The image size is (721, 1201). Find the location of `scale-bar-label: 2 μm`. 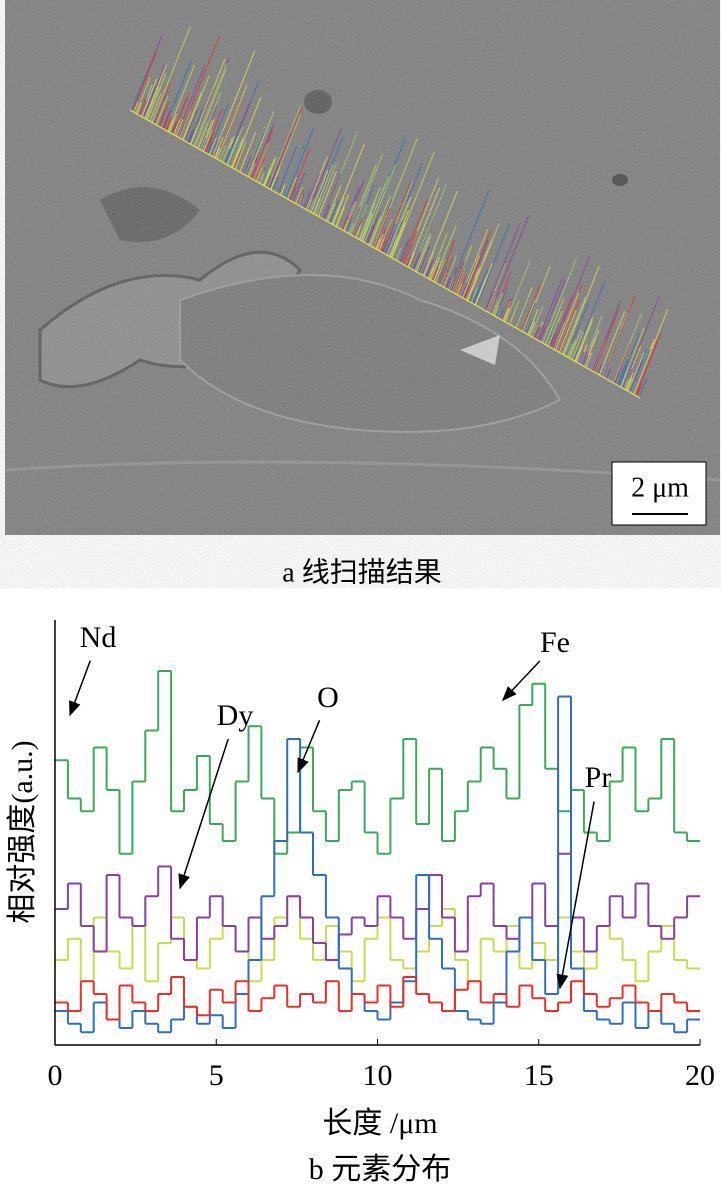

scale-bar-label: 2 μm is located at coordinates (660, 487).